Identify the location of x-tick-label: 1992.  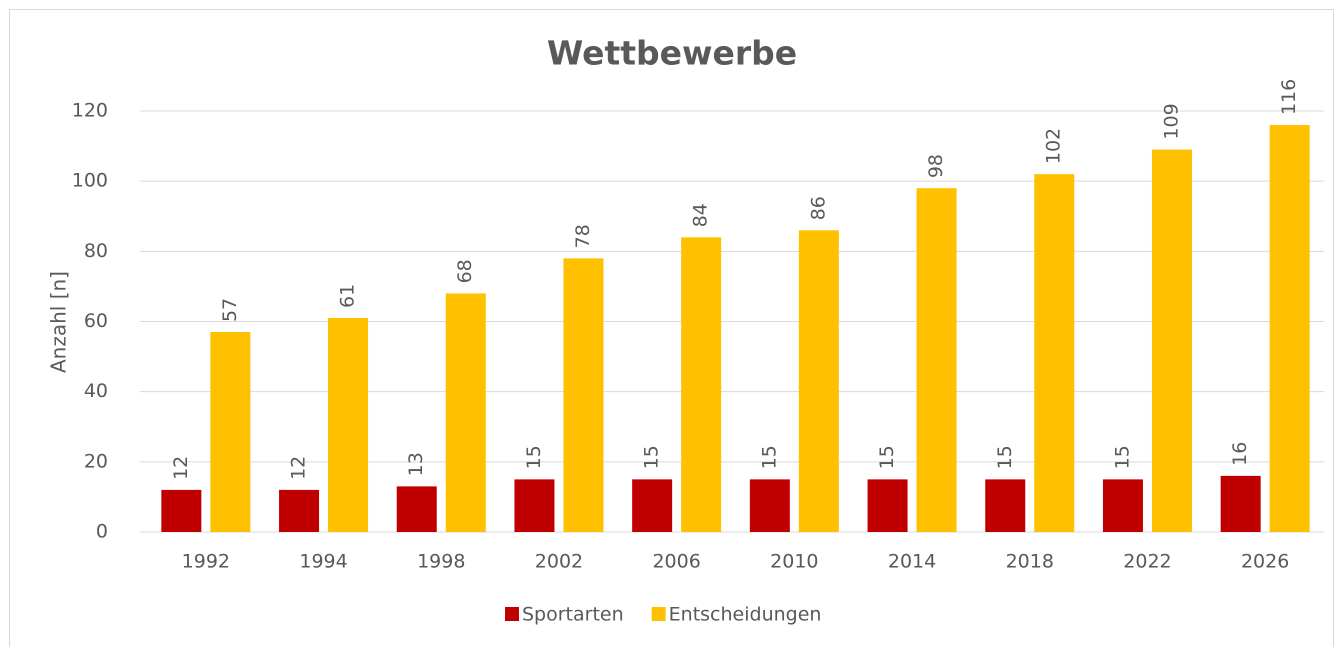
(206, 562).